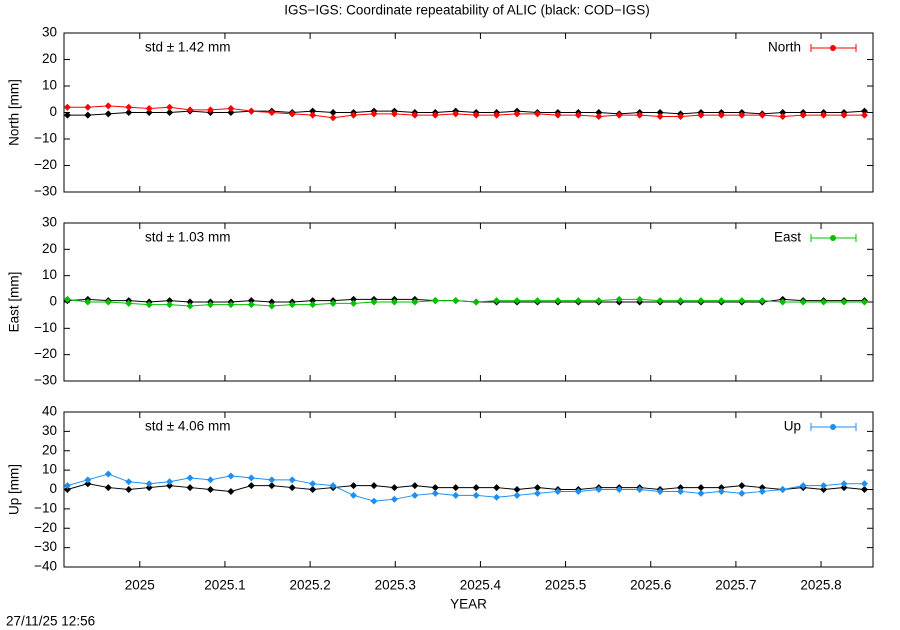 Image resolution: width=900 pixels, height=630 pixels. What do you see at coordinates (45, 566) in the screenshot?
I see `y-tick-label: −40` at bounding box center [45, 566].